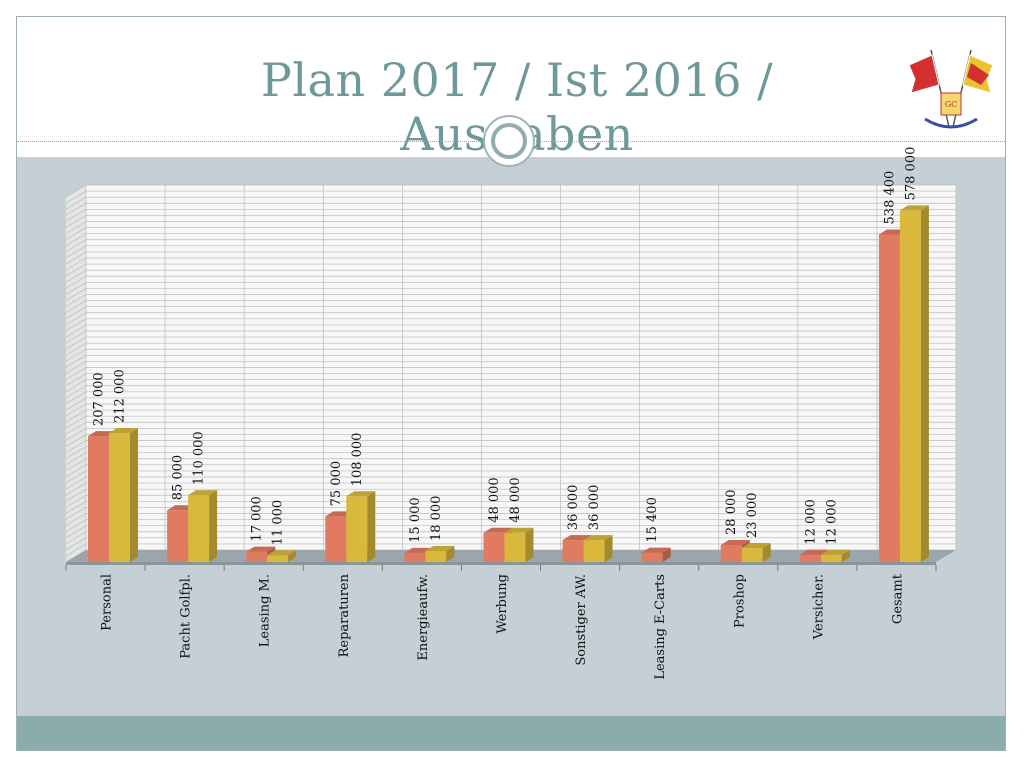  Describe the element at coordinates (120, 396) in the screenshot. I see `data-label: 212 000` at that location.